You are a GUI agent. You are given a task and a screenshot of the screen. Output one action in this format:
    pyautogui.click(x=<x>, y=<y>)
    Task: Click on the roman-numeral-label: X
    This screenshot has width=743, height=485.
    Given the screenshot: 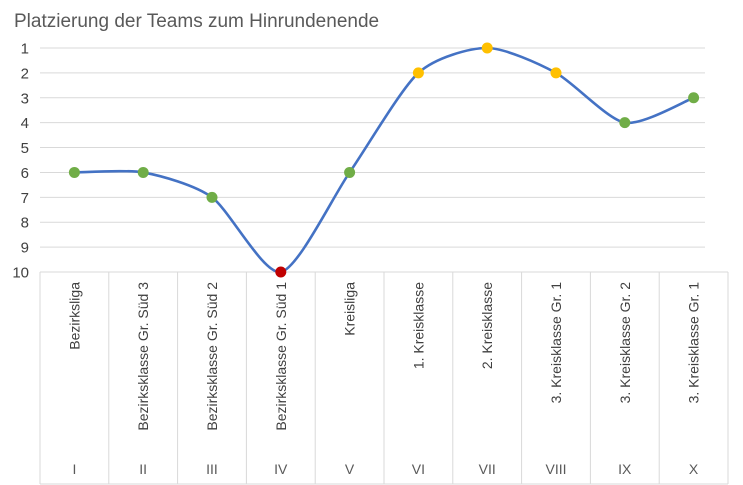 What is the action you would take?
    pyautogui.click(x=694, y=469)
    